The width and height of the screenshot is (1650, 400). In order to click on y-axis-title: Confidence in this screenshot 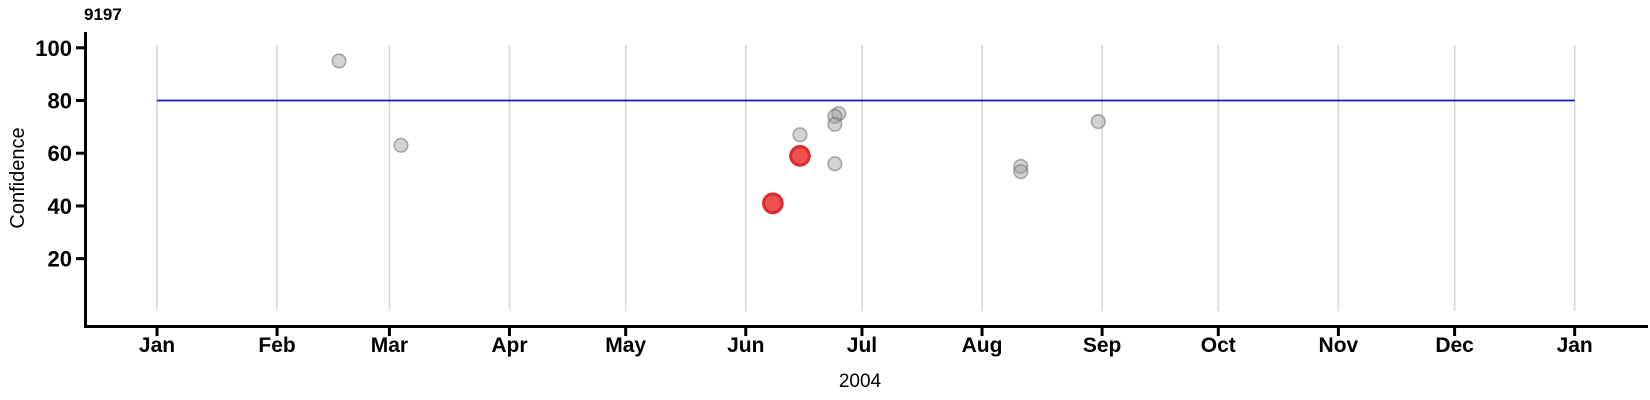, I will do `click(18, 177)`.